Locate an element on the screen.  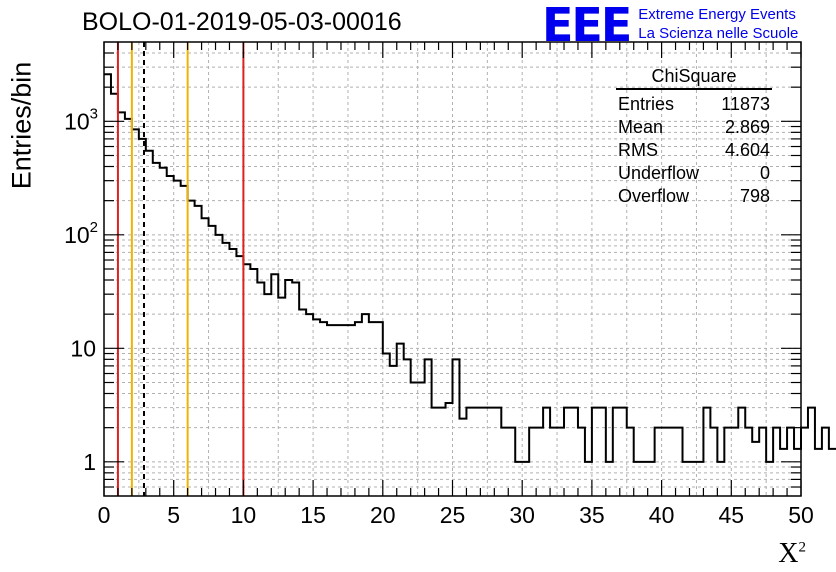
stats-value: 11873 is located at coordinates (745, 104).